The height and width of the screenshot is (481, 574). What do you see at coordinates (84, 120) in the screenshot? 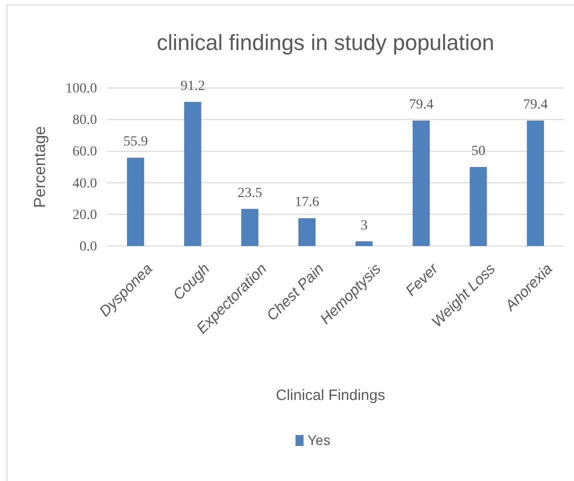
I see `y-tick-label: 80.0` at bounding box center [84, 120].